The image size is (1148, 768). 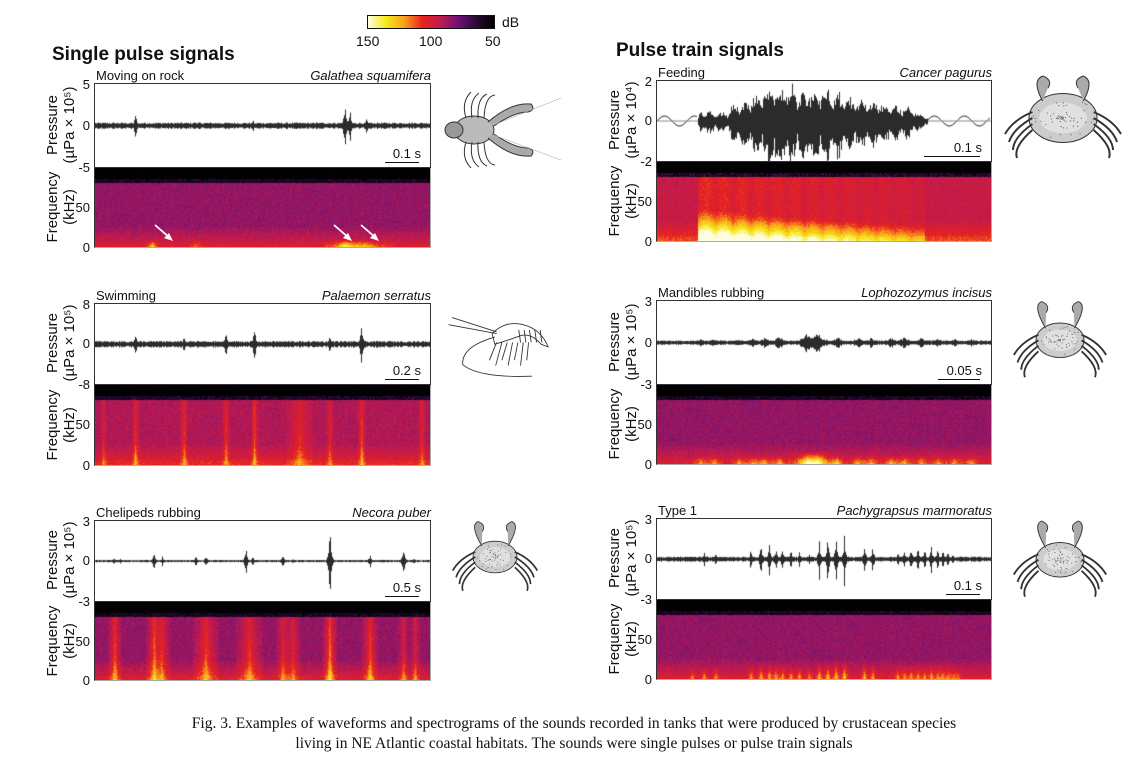 I want to click on time-scale-bar: 0.5 s, so click(x=391, y=588).